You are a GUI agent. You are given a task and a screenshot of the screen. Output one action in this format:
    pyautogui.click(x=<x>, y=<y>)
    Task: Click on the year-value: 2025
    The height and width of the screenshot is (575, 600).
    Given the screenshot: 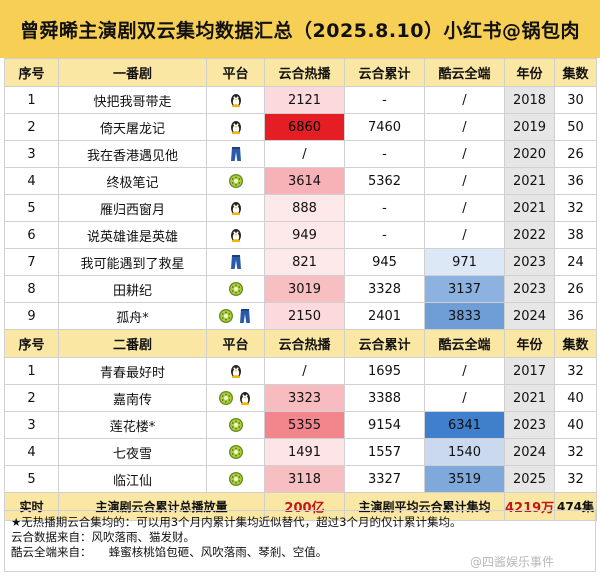 What is the action you would take?
    pyautogui.click(x=529, y=479)
    